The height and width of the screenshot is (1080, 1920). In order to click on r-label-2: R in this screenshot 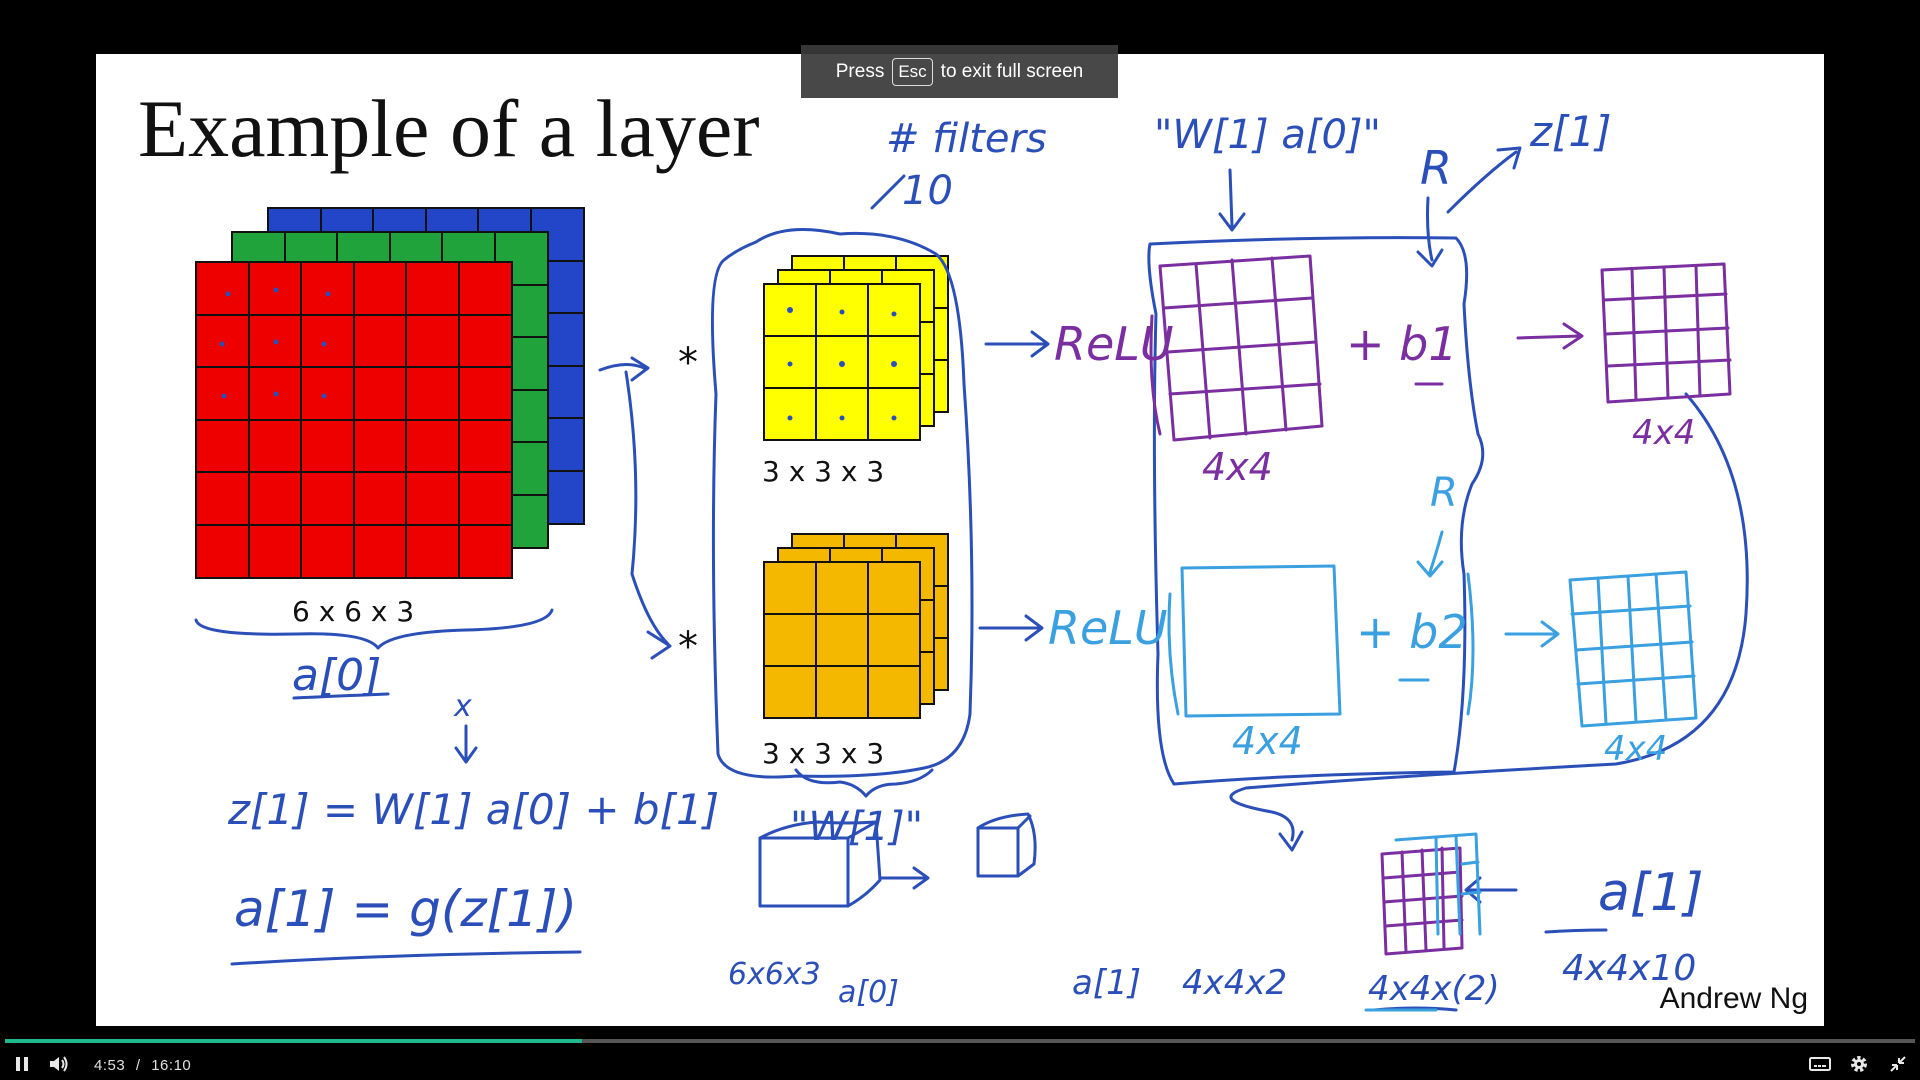, I will do `click(1444, 493)`.